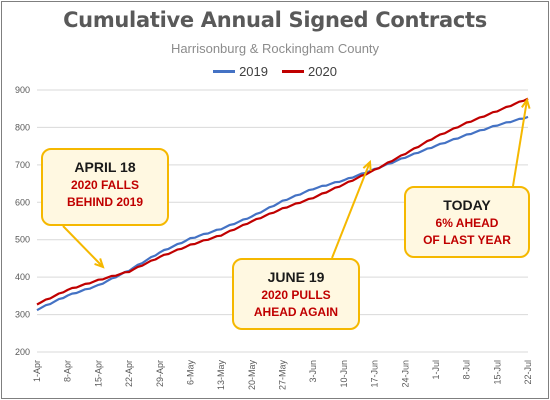  Describe the element at coordinates (367, 165) in the screenshot. I see `arrow-june-19-head` at that location.